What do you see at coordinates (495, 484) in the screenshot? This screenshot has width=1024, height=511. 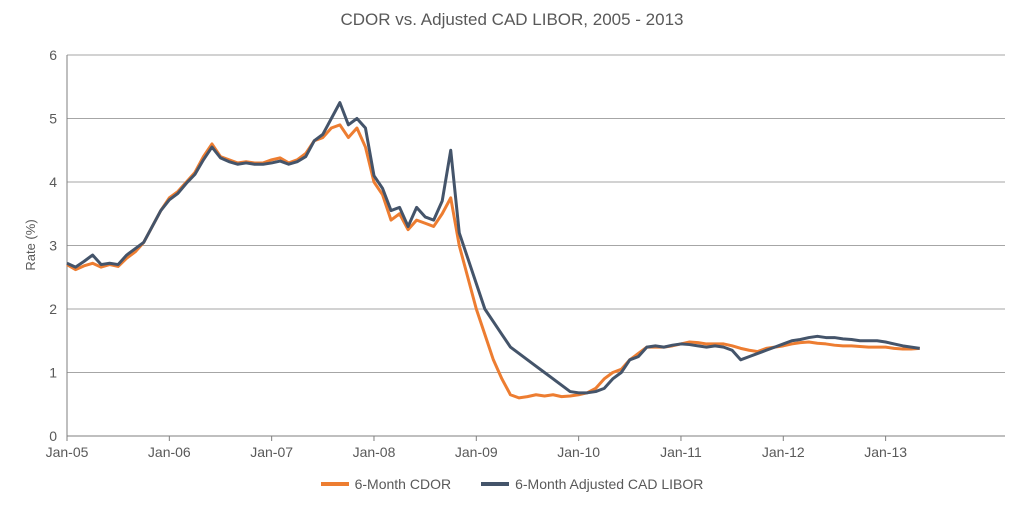 I see `legend-swatch-libor` at bounding box center [495, 484].